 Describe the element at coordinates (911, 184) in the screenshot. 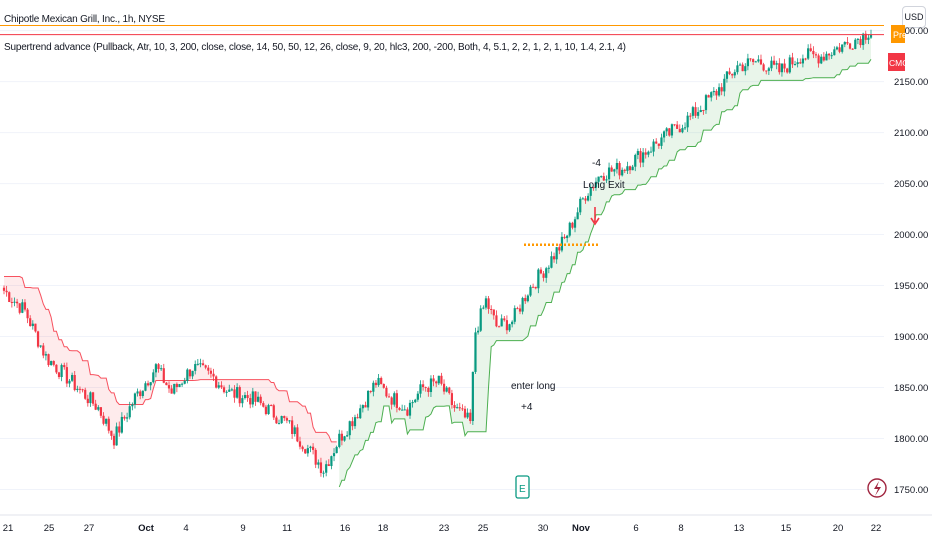

I see `y-tick-label: 2050.00` at that location.